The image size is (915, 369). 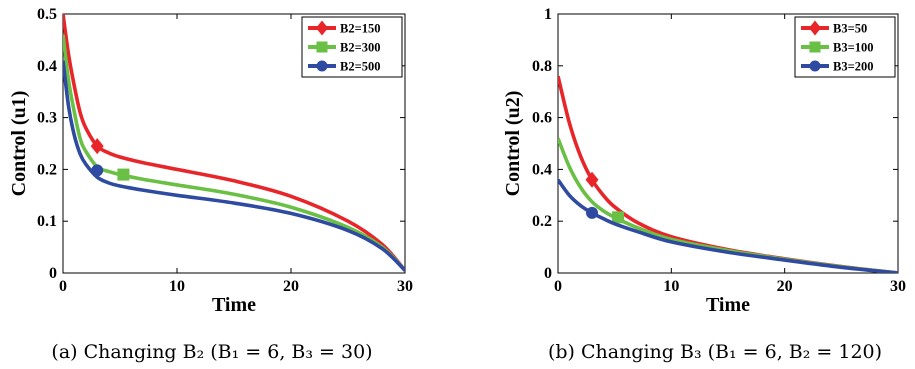 What do you see at coordinates (542, 118) in the screenshot?
I see `y-tick-label: 0.6` at bounding box center [542, 118].